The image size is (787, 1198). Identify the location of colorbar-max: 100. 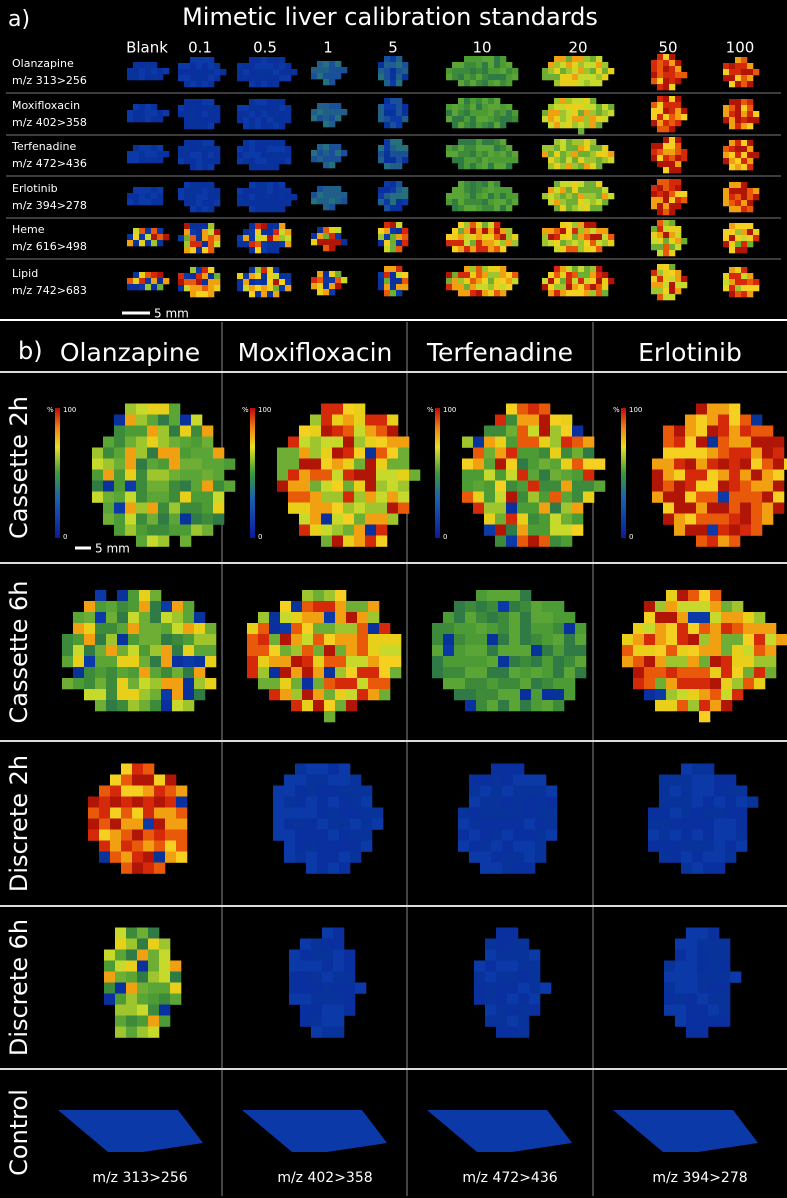
(69, 410).